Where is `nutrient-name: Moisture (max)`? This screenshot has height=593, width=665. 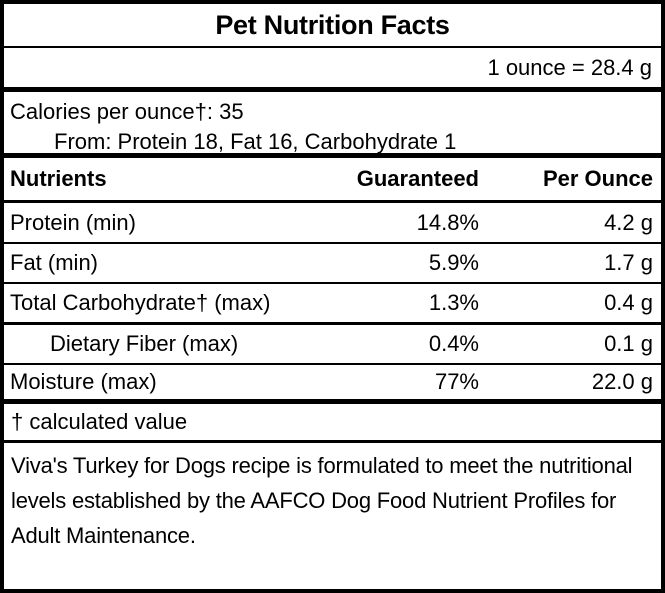 nutrient-name: Moisture (max) is located at coordinates (83, 381).